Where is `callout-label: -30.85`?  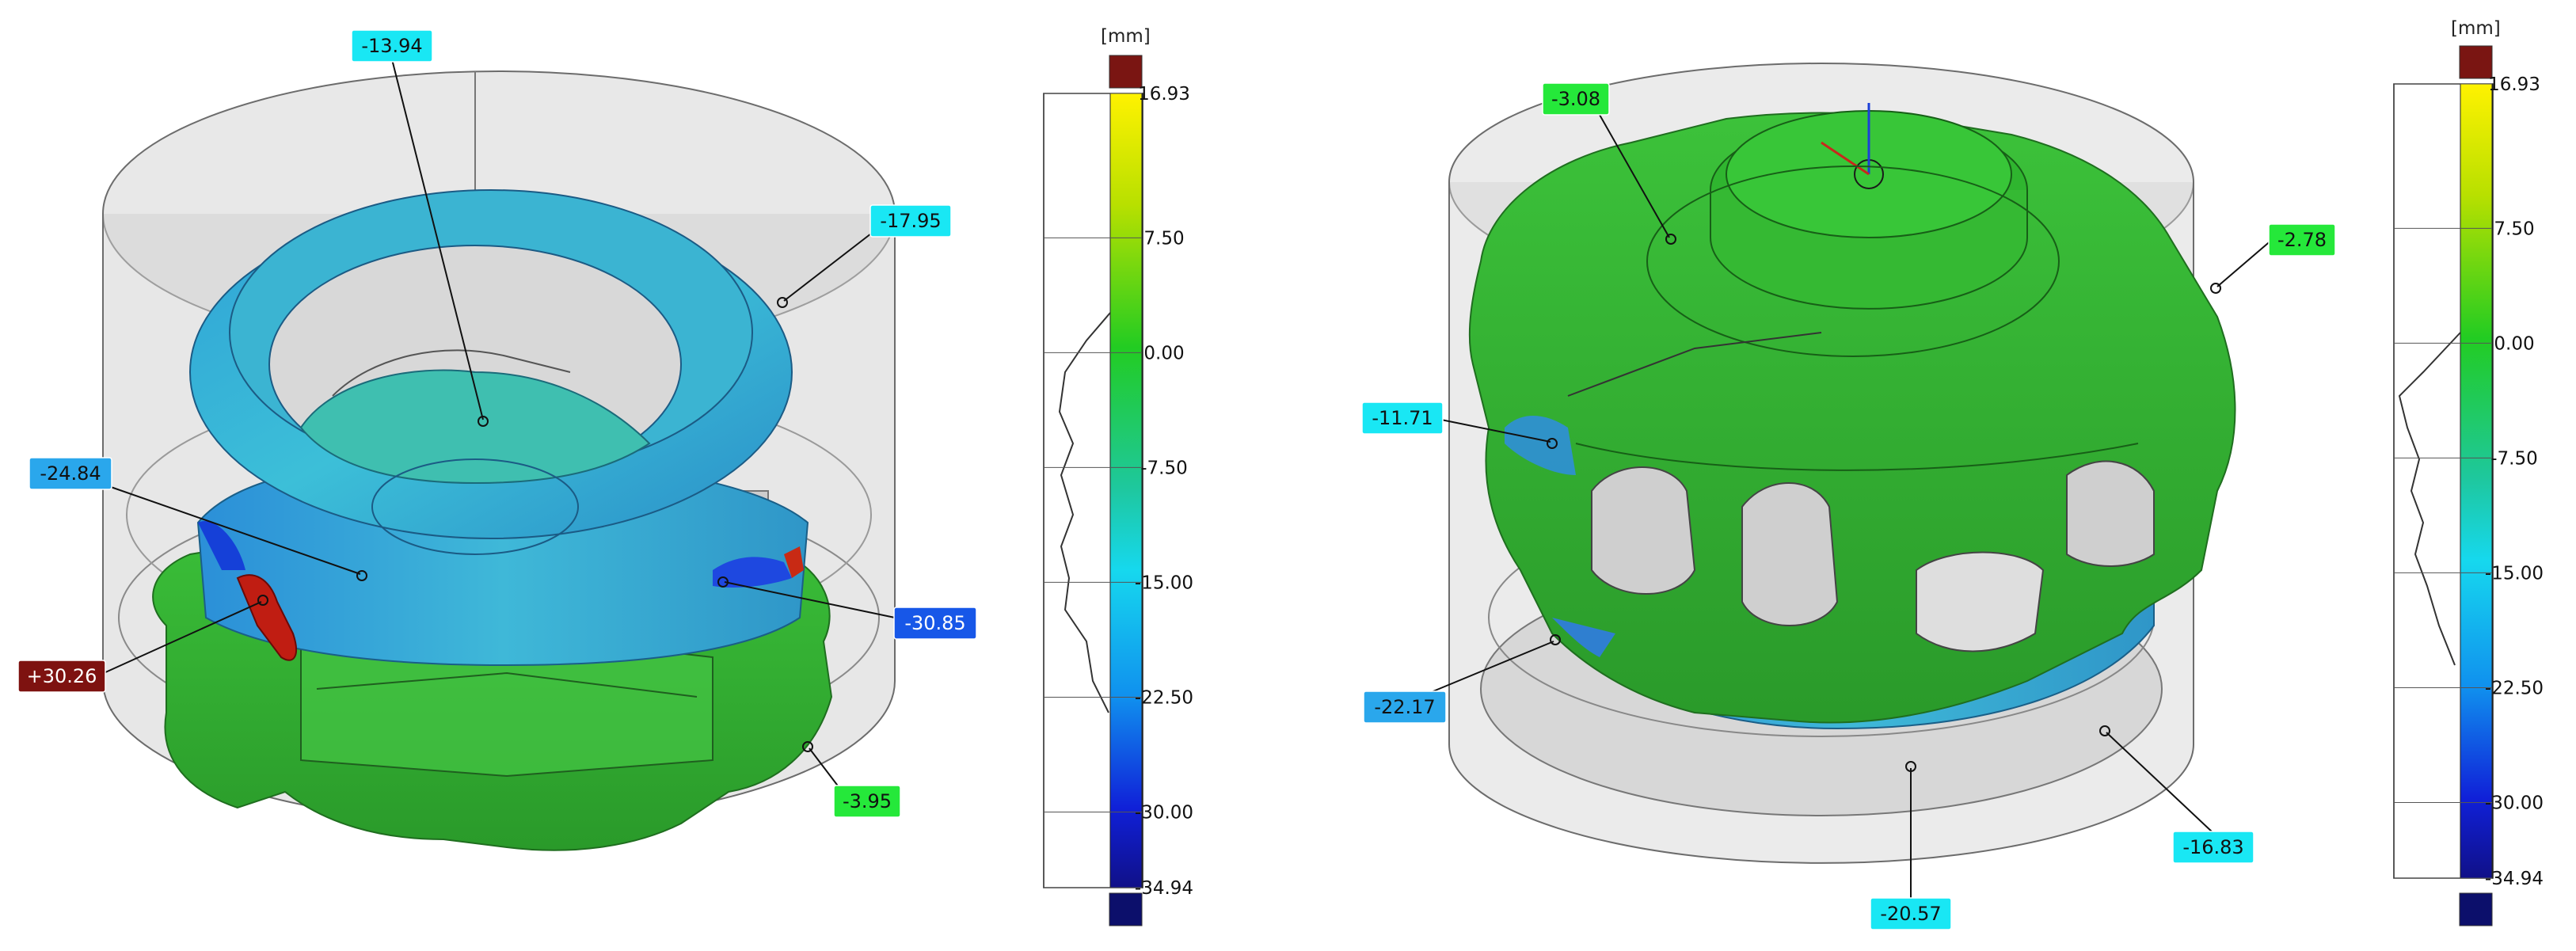 callout-label: -30.85 is located at coordinates (934, 623).